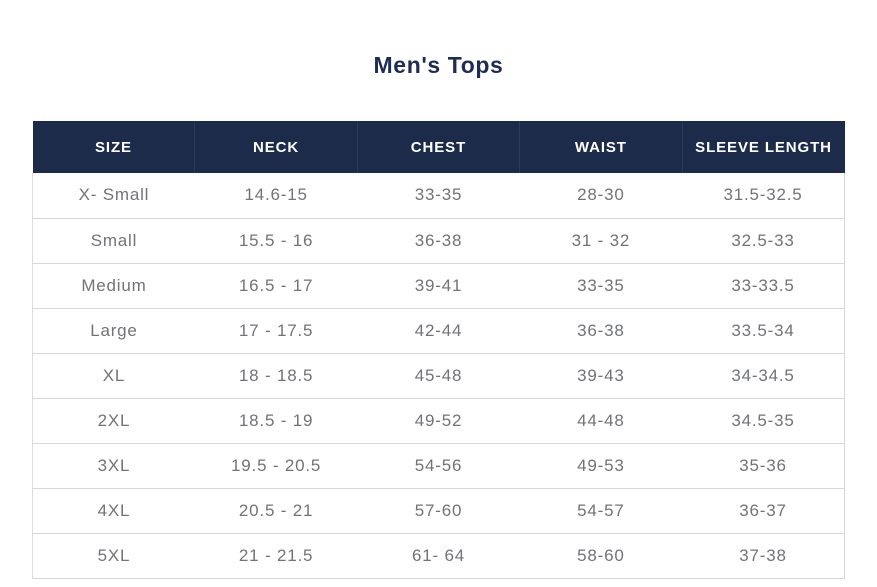  I want to click on sleeve-cell: 31.5-32.5, so click(764, 196).